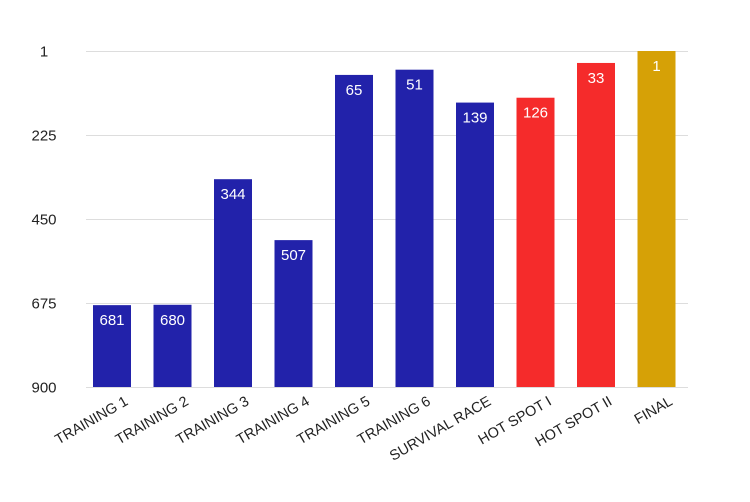 The image size is (750, 502). I want to click on data-label: 681, so click(111, 320).